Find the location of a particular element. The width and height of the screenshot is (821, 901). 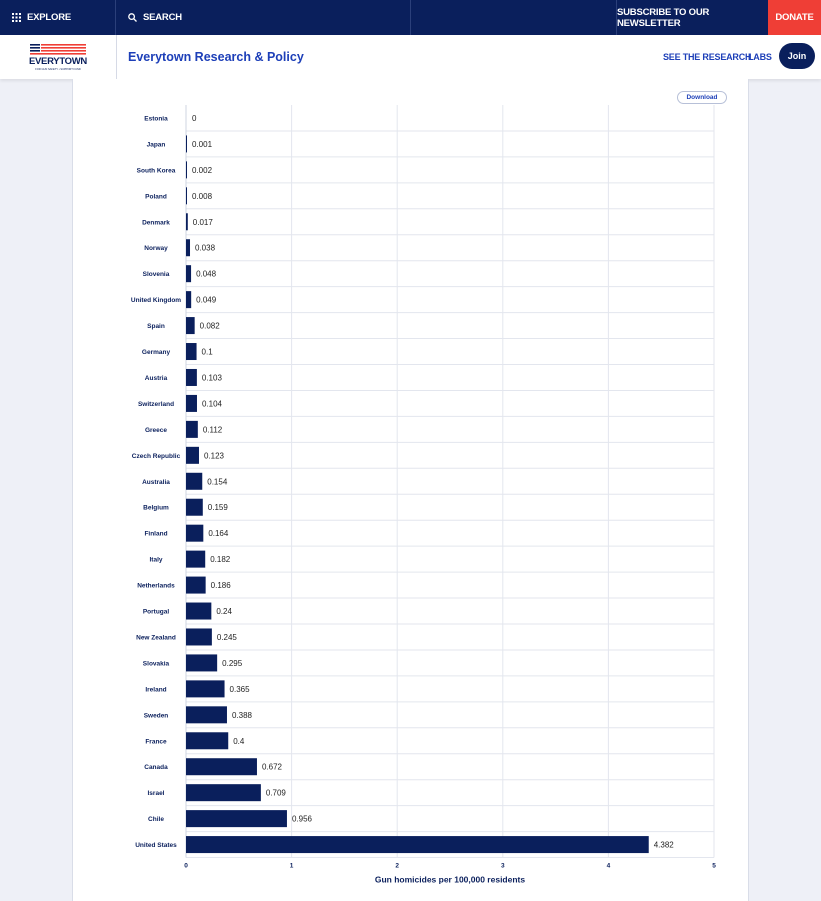

bar-finland is located at coordinates (195, 533).